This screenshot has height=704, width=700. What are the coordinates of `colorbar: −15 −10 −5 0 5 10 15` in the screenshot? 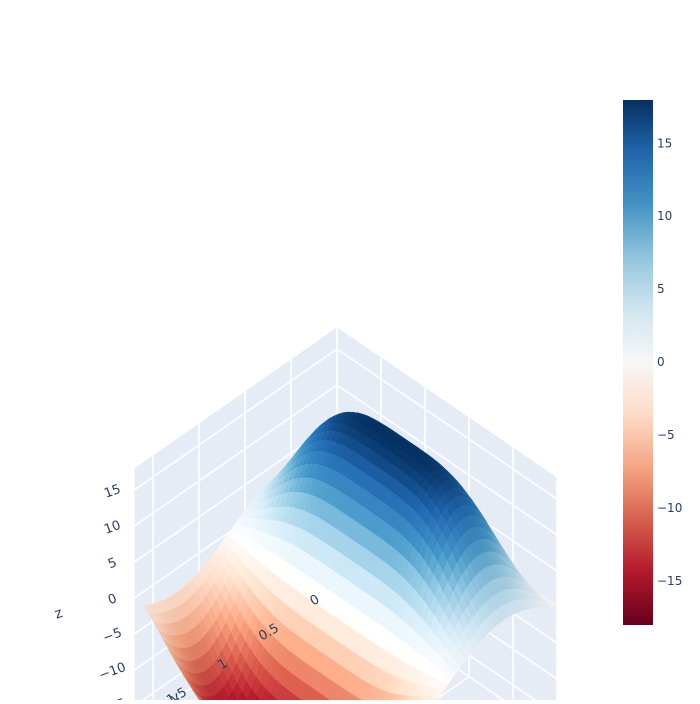 It's located at (652, 362).